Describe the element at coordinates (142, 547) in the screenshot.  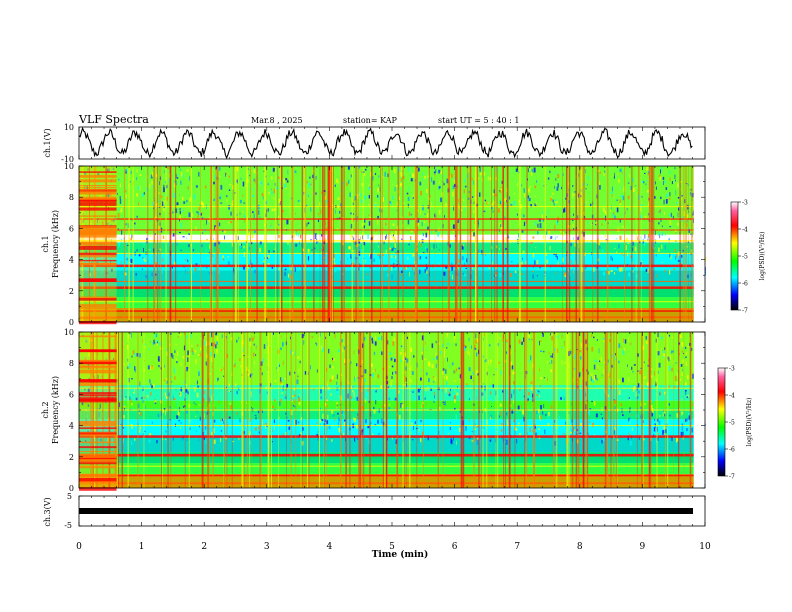
I see `time-tick-label: 1` at that location.